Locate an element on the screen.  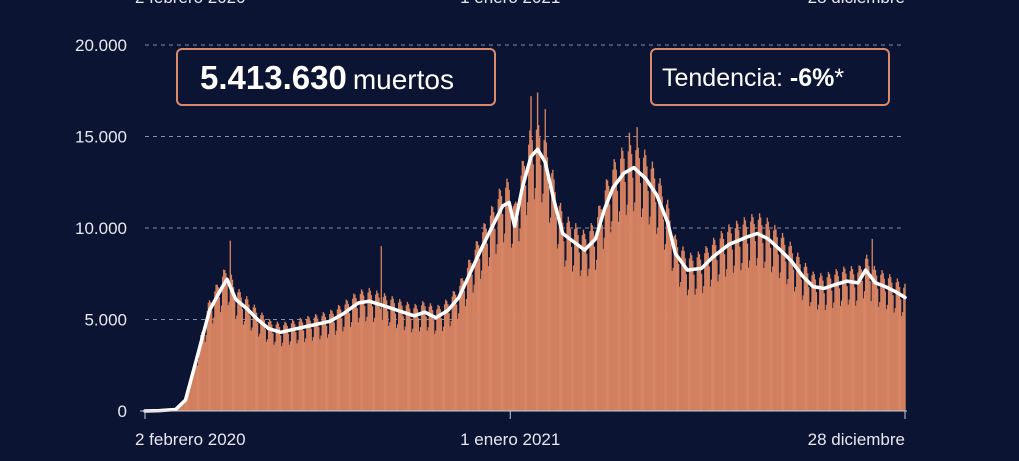
y-axis-ticks: 0 5.000 10.000 15.000 20.000 is located at coordinates (101, 228).